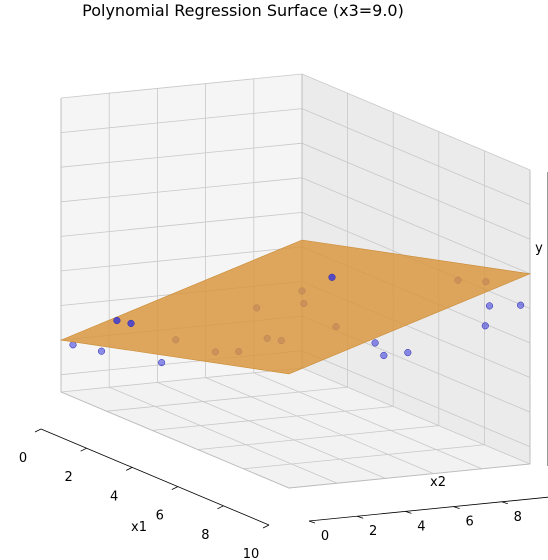 The height and width of the screenshot is (560, 548). Describe the element at coordinates (139, 527) in the screenshot. I see `x-axis-label: x1` at that location.